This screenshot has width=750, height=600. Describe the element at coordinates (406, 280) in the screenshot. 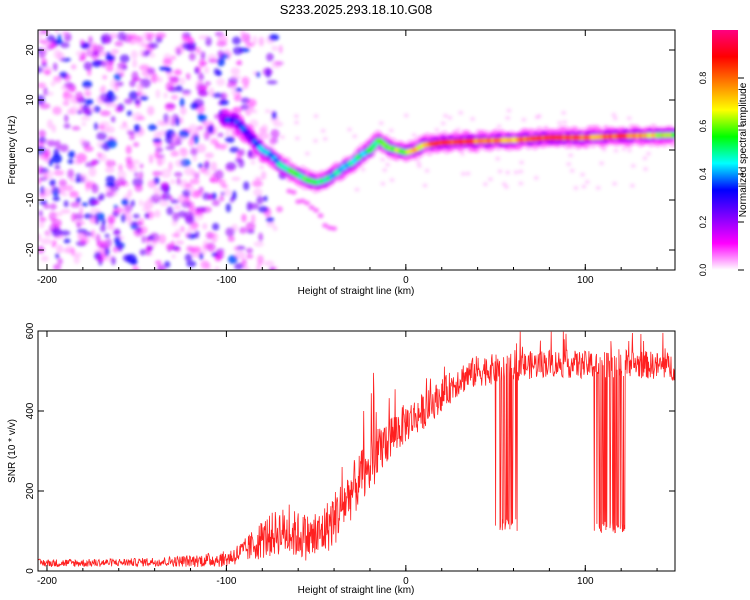

I see `spectrogram-xtick-label: 0` at that location.